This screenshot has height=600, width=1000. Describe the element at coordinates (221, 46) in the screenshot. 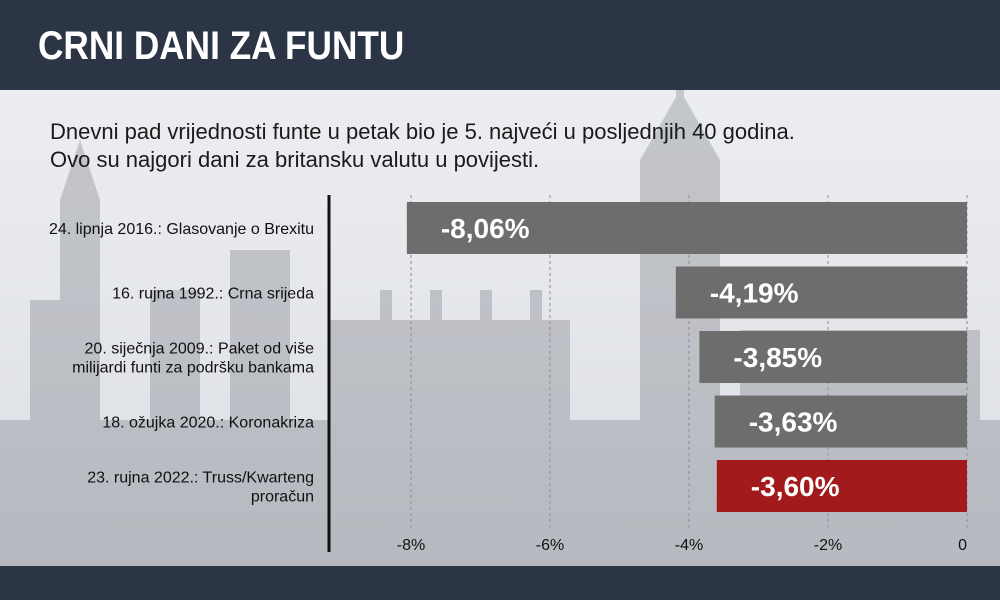

I see `page-title: CRNI DANI ZA FUNTU` at that location.